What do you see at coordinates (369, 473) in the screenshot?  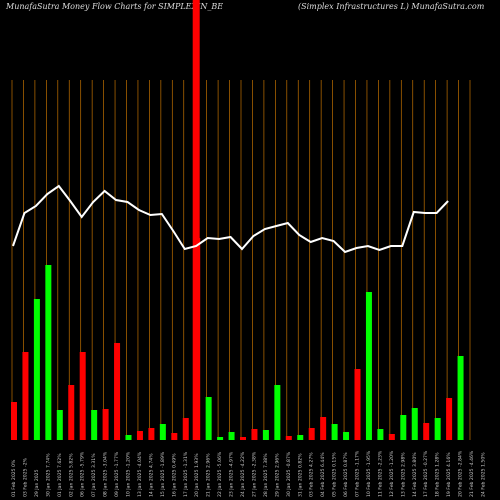 I see `x-tick-label: 10 Feb 2025 -1.95%` at bounding box center [369, 473].